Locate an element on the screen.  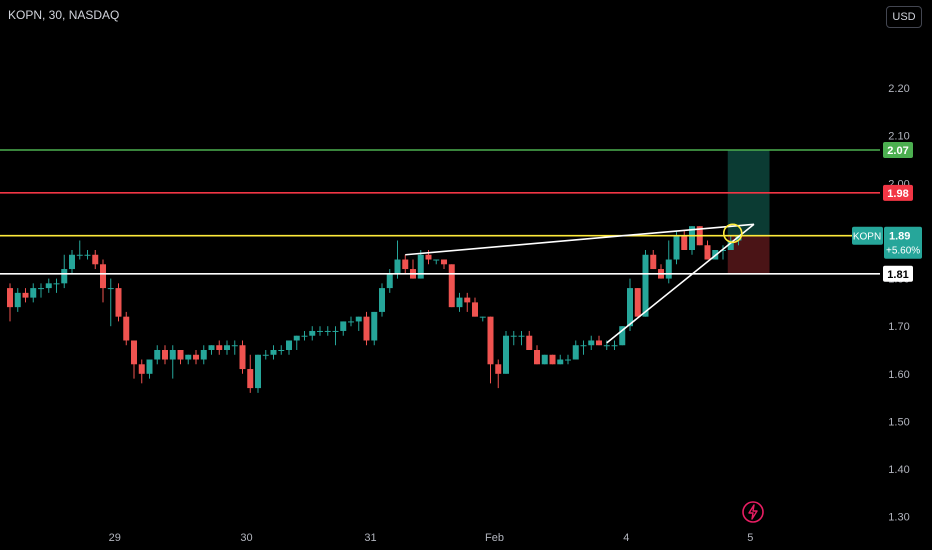
time-tick: 30 is located at coordinates (246, 538).